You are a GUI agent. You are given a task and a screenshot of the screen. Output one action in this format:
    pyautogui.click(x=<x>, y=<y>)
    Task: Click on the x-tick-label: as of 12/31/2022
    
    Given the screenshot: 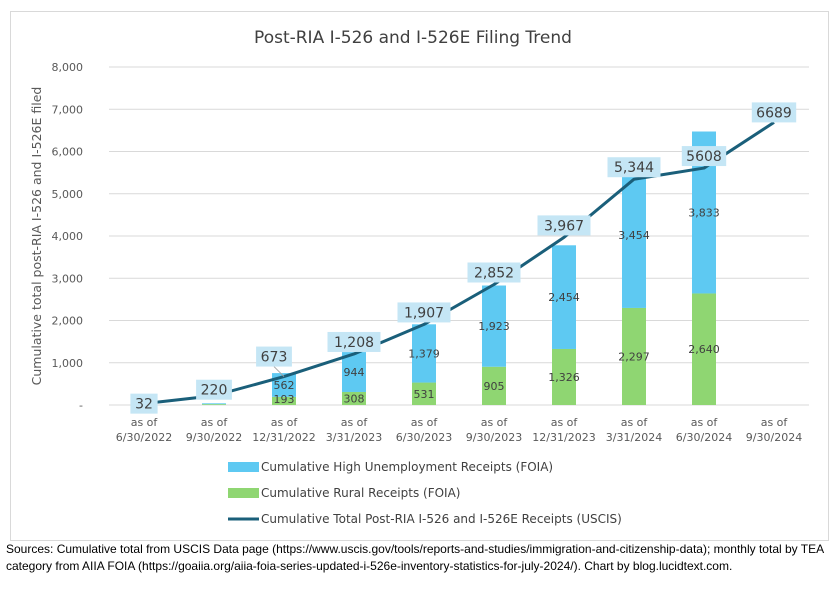 What is the action you would take?
    pyautogui.click(x=283, y=430)
    